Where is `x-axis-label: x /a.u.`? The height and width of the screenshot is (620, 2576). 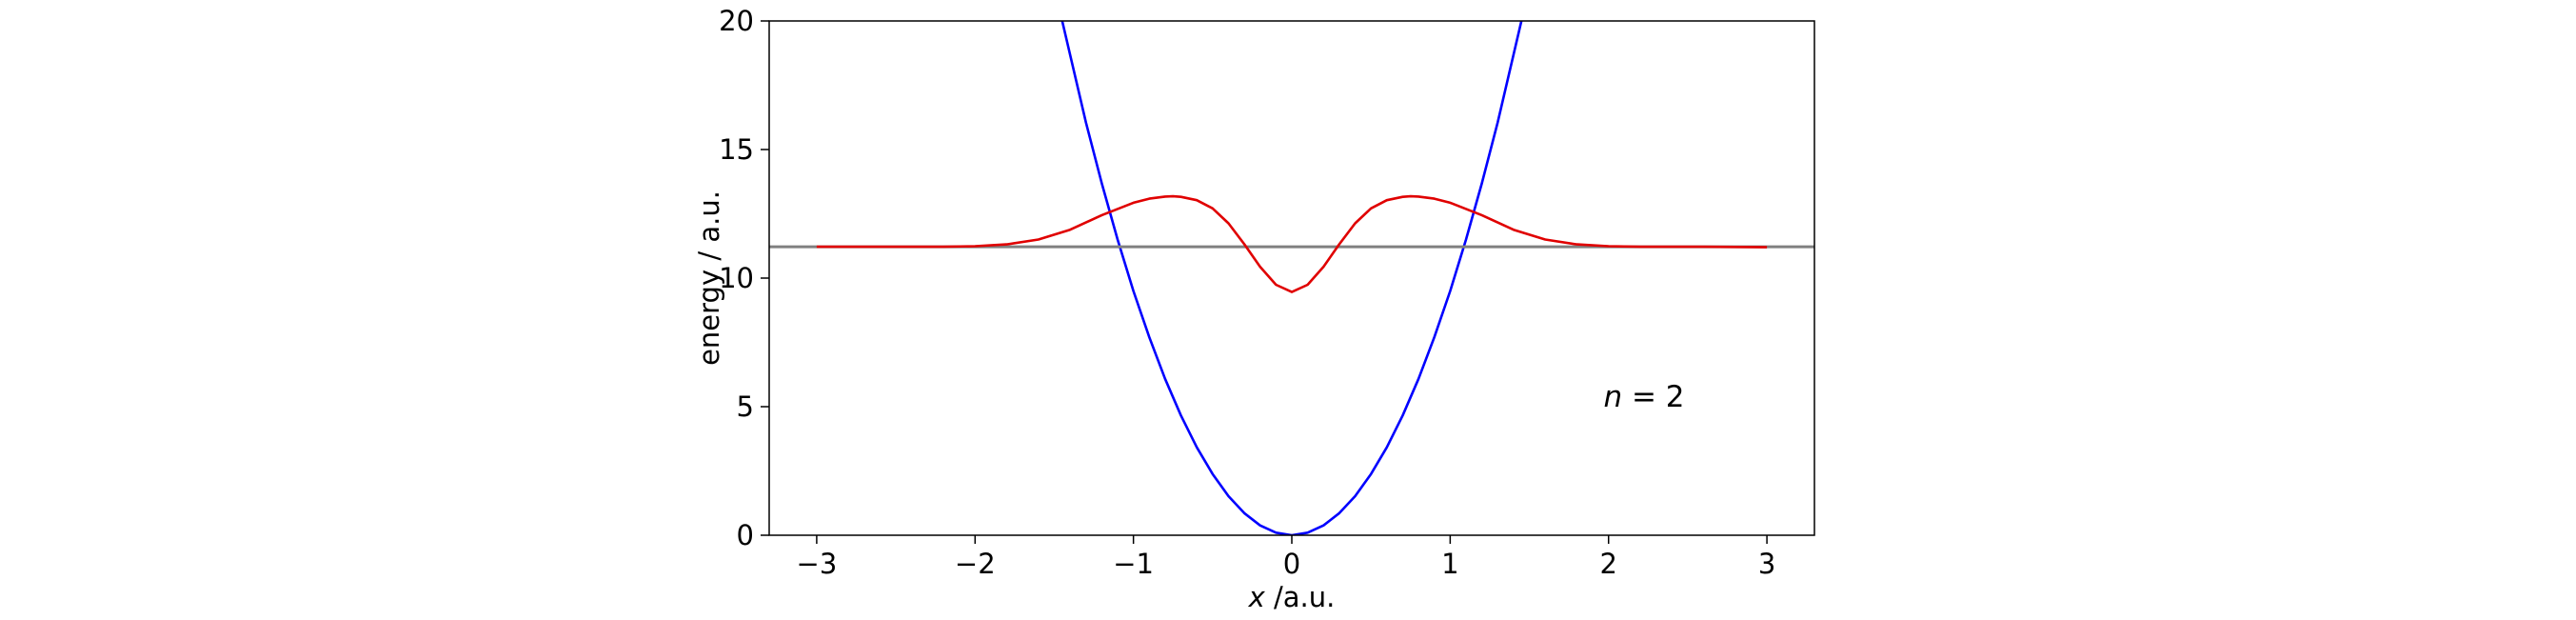
x-axis-label: x /a.u. is located at coordinates (1292, 597).